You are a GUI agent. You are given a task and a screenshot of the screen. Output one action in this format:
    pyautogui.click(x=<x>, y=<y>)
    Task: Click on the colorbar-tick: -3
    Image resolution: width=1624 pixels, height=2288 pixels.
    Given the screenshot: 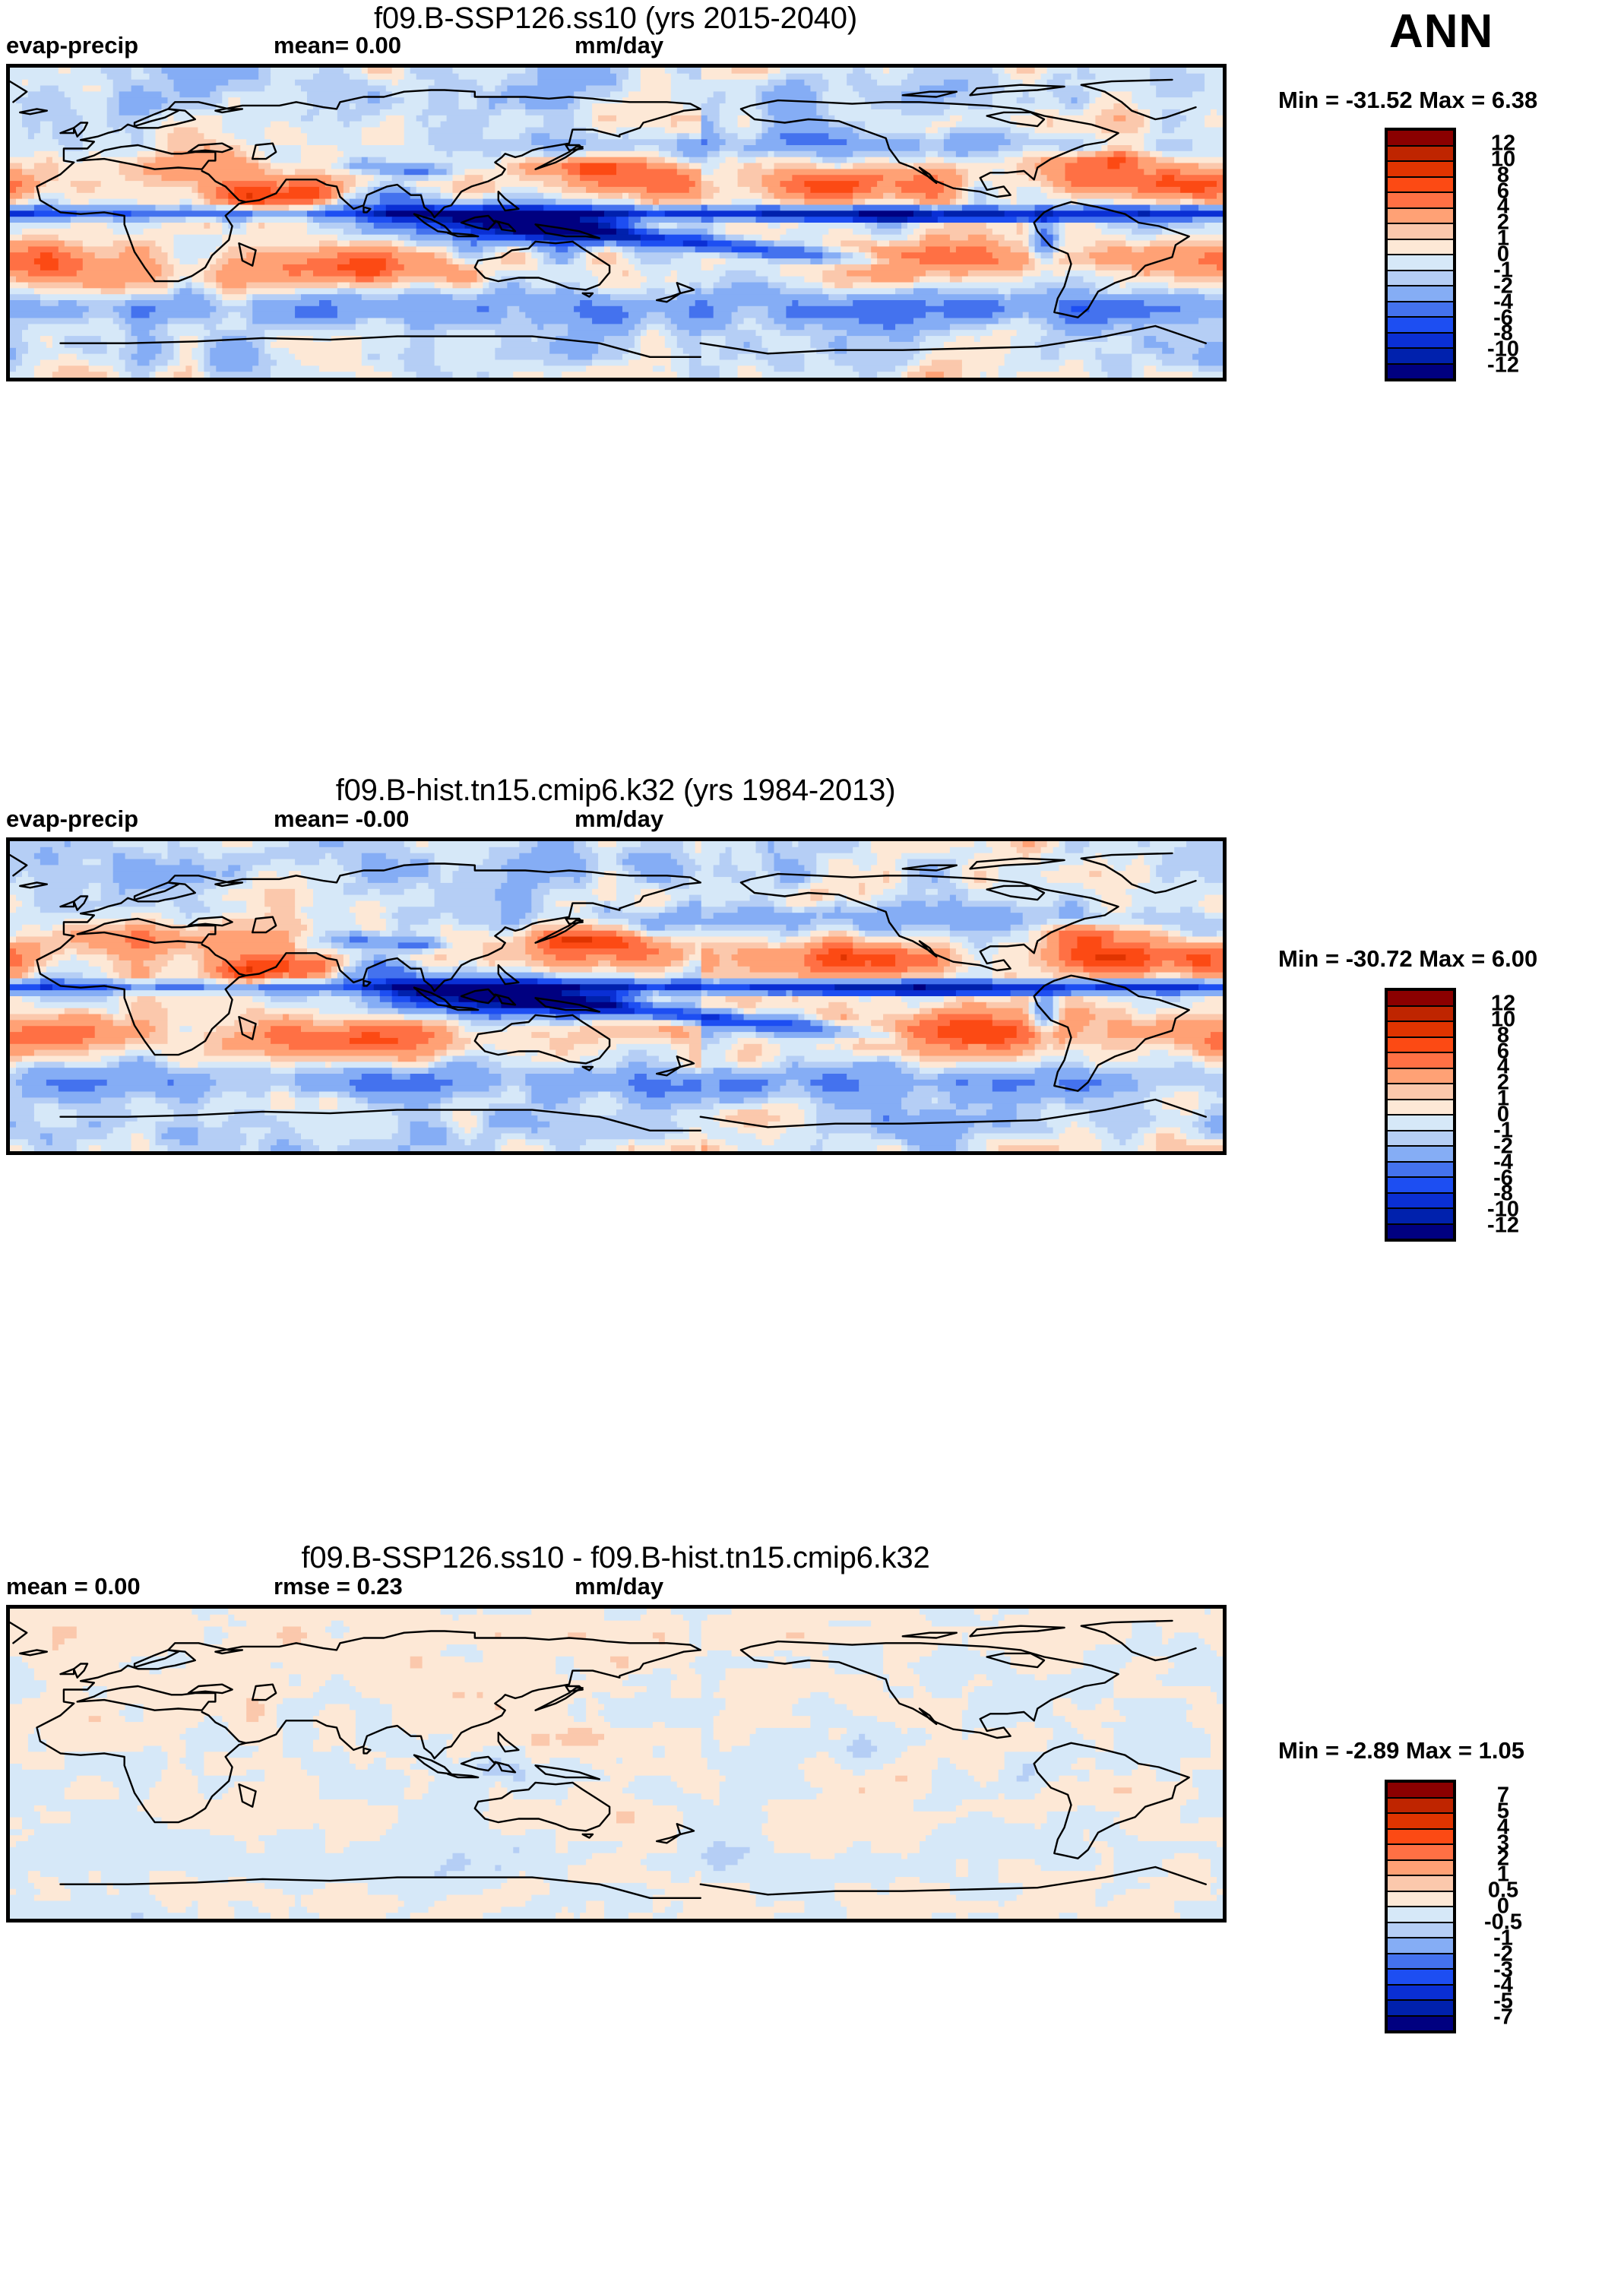 What is the action you would take?
    pyautogui.click(x=1503, y=1969)
    